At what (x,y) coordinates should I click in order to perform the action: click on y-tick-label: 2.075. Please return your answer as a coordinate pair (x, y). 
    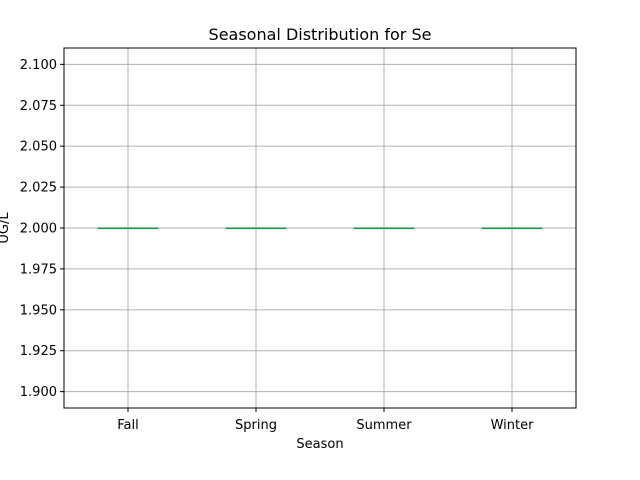
    Looking at the image, I should click on (38, 106).